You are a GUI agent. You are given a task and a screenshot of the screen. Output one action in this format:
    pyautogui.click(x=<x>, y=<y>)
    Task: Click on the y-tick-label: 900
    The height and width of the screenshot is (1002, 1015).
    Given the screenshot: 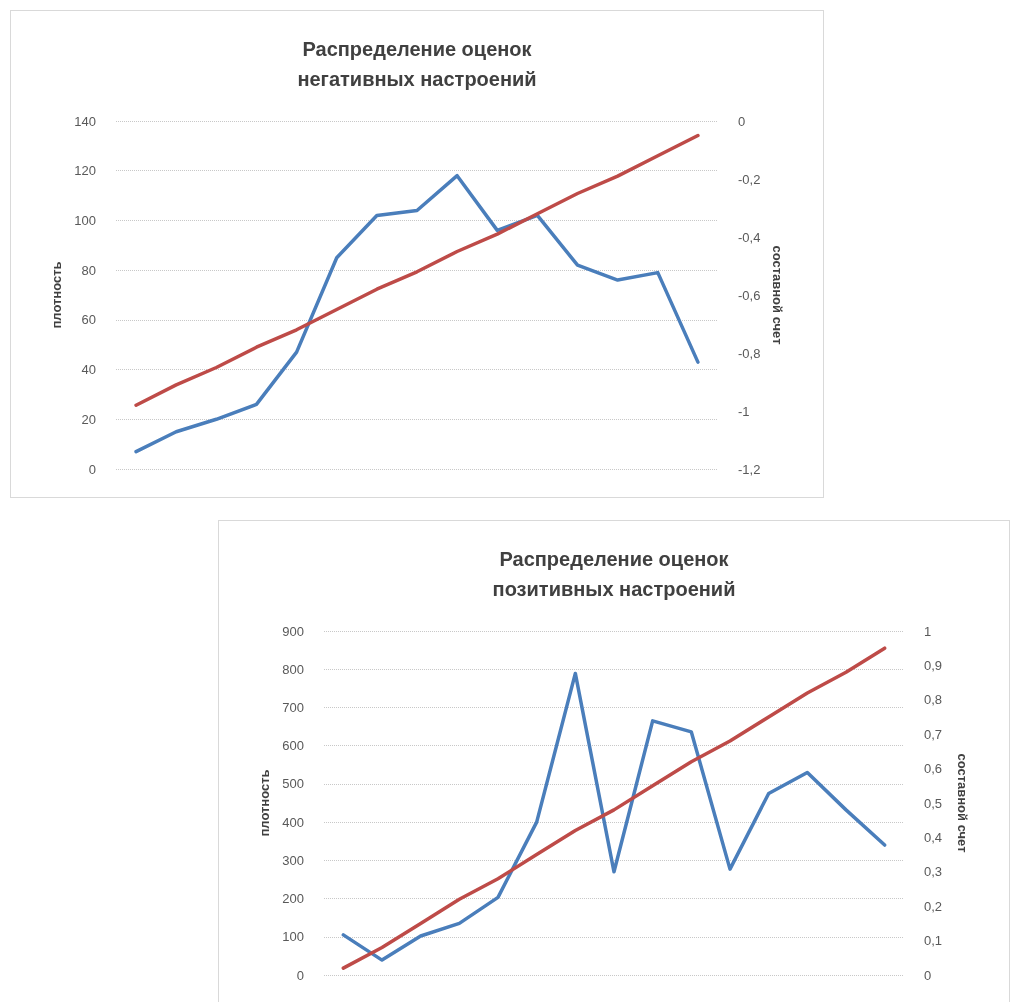 What is the action you would take?
    pyautogui.click(x=293, y=631)
    